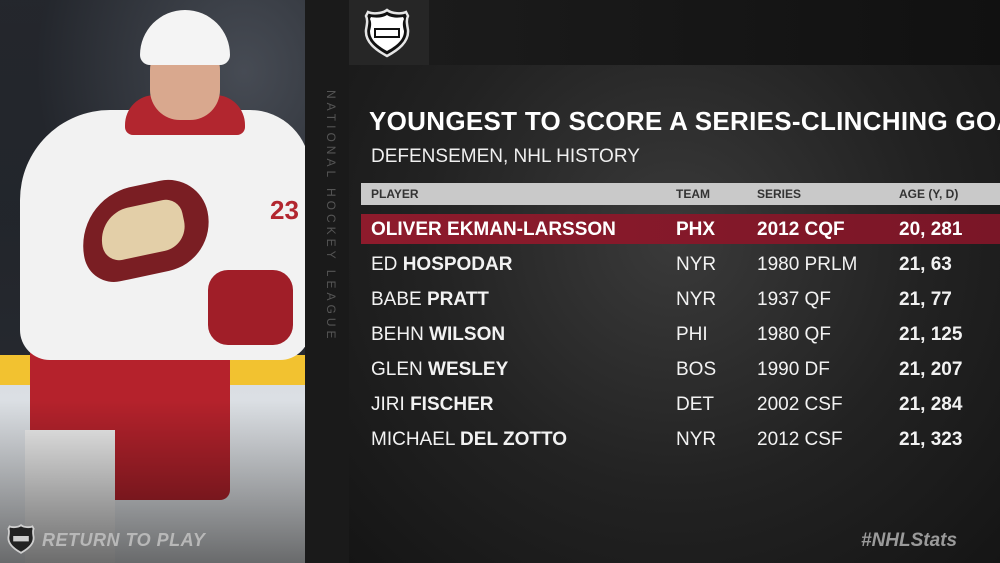 This screenshot has height=563, width=1000. I want to click on player-name: ED HOSPODAR, so click(441, 265).